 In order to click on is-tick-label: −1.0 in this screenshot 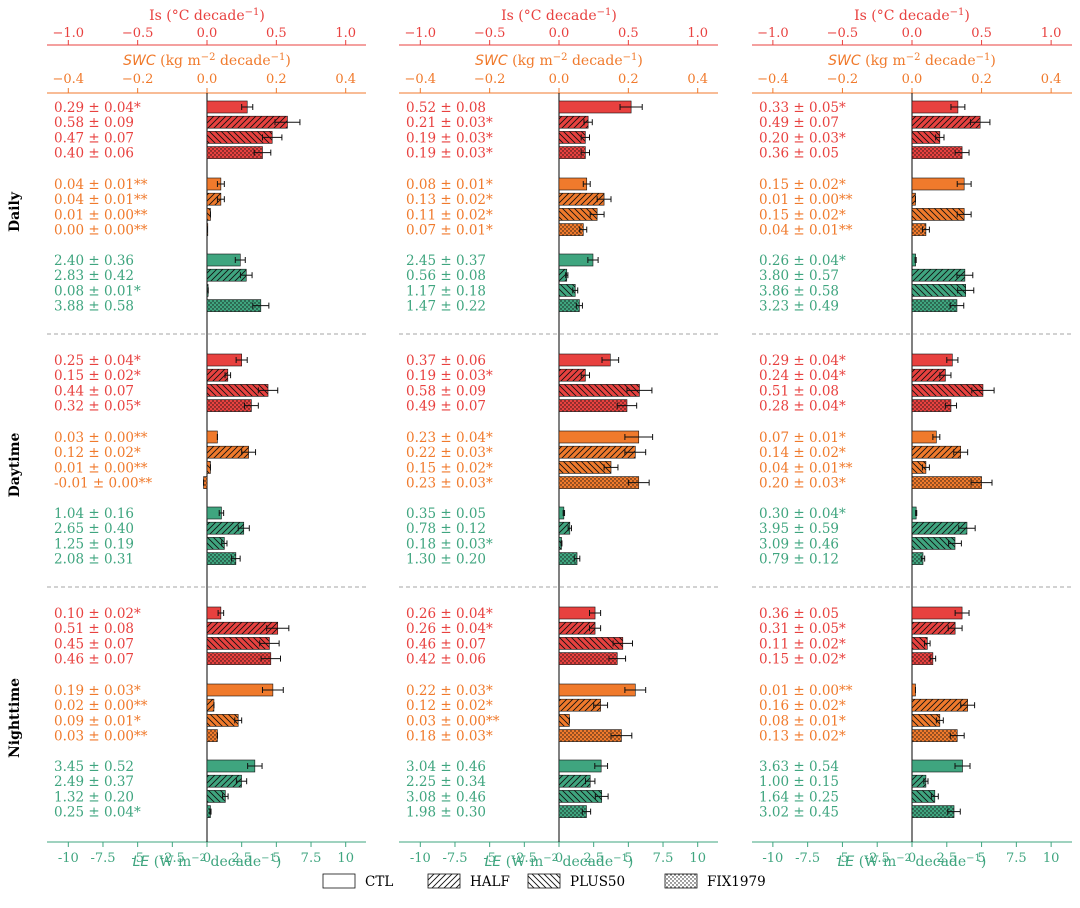, I will do `click(773, 33)`.